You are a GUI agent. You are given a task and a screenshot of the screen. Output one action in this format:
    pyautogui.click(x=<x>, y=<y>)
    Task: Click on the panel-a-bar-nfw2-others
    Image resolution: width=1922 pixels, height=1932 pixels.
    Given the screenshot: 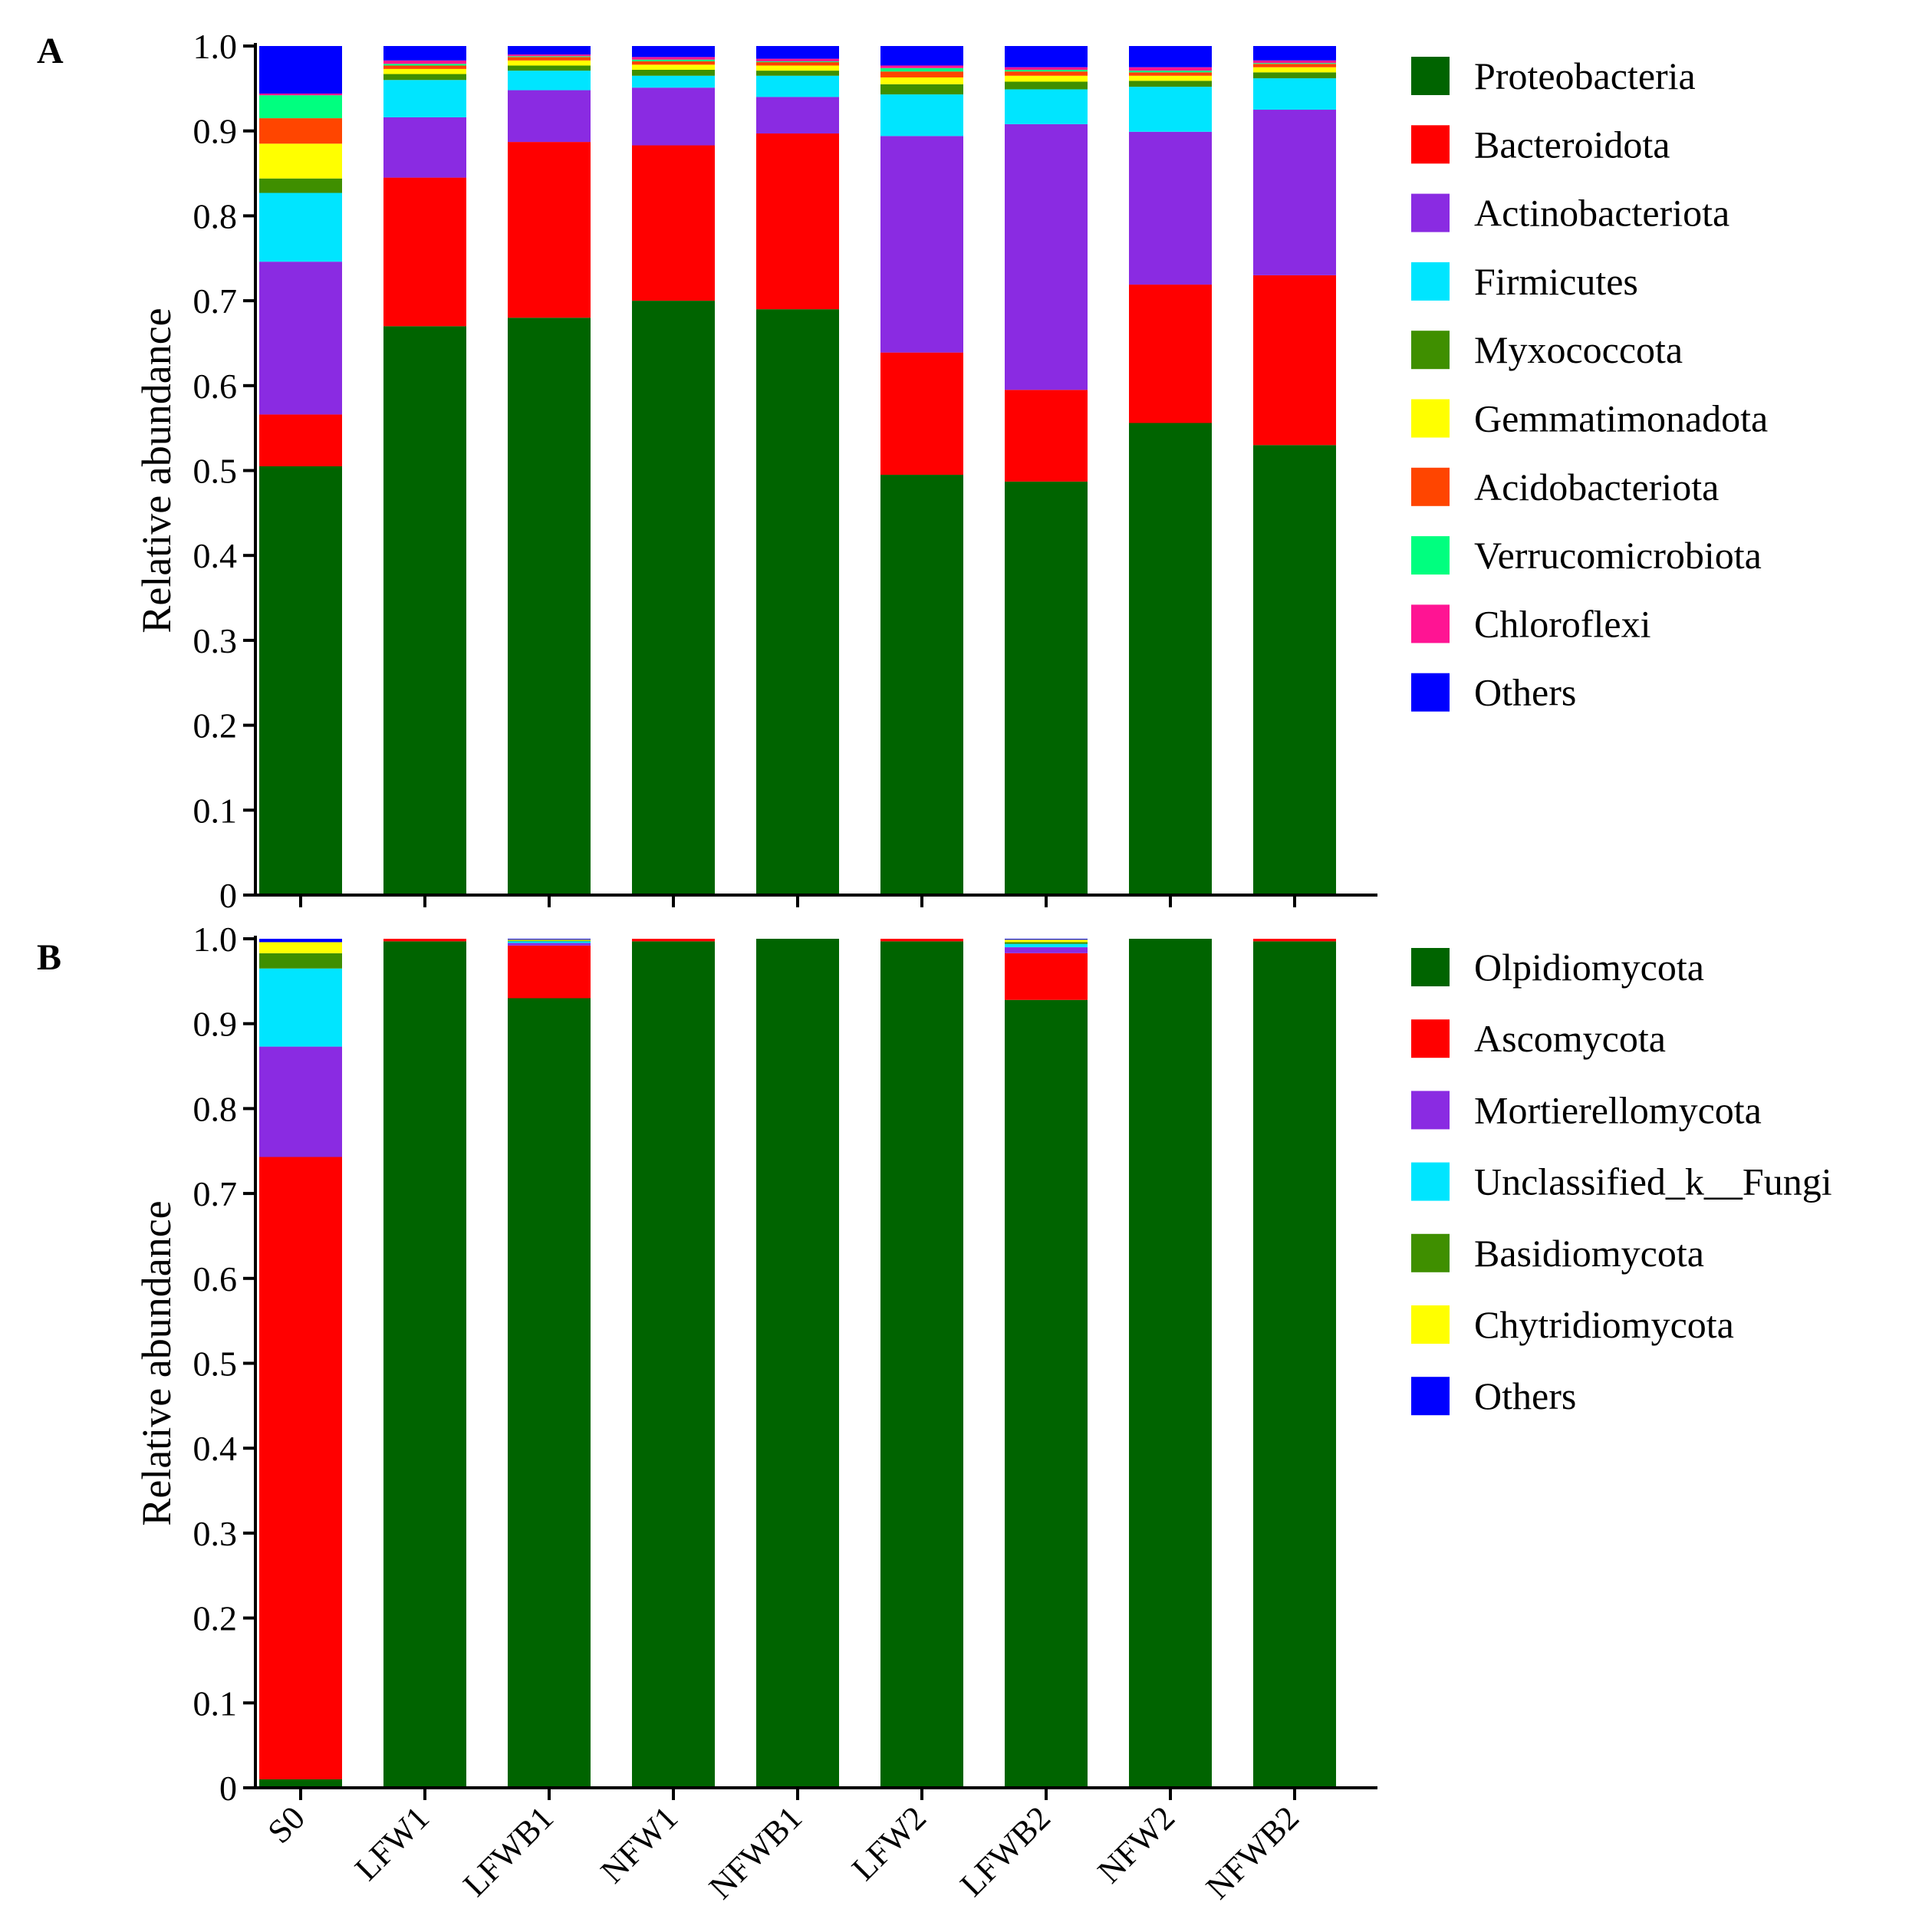 What is the action you would take?
    pyautogui.click(x=1170, y=56)
    